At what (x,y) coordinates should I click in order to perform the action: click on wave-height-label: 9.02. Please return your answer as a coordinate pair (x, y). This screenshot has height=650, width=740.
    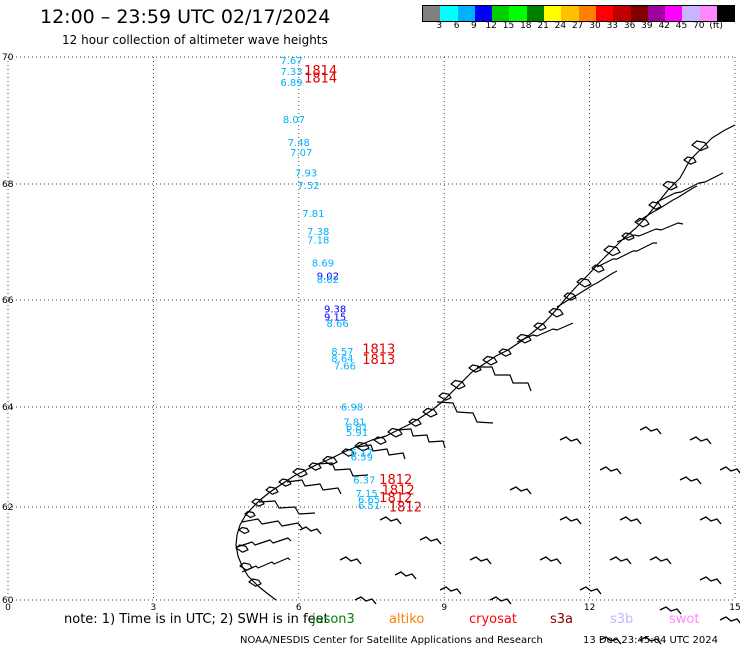
    Looking at the image, I should click on (328, 277).